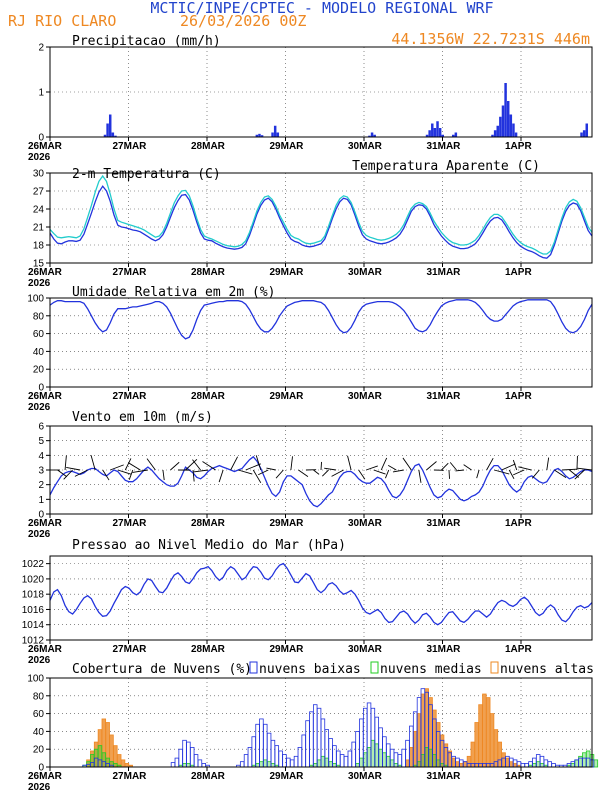 This screenshot has width=612, height=792. Describe the element at coordinates (39, 534) in the screenshot. I see `x-year-label: 2026` at that location.